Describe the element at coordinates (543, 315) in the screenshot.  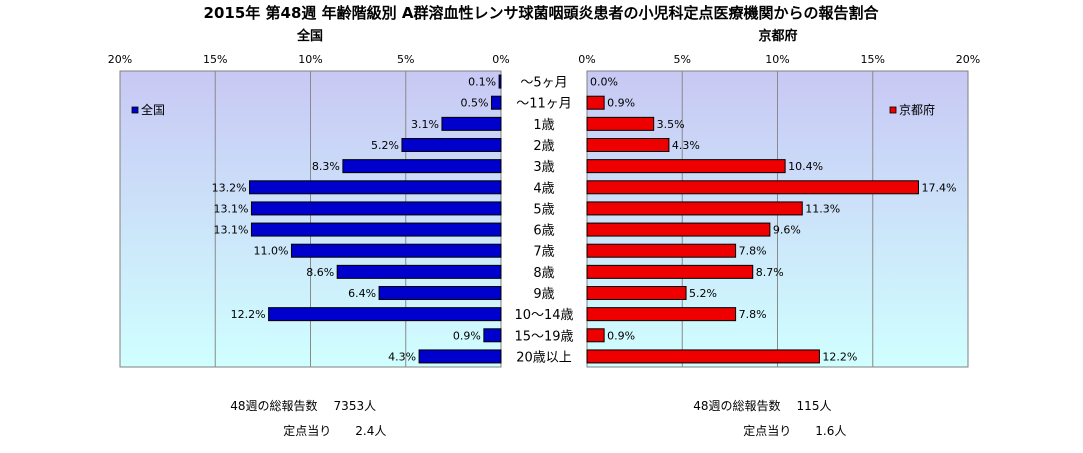
I see `category-label: 10～14歳` at that location.